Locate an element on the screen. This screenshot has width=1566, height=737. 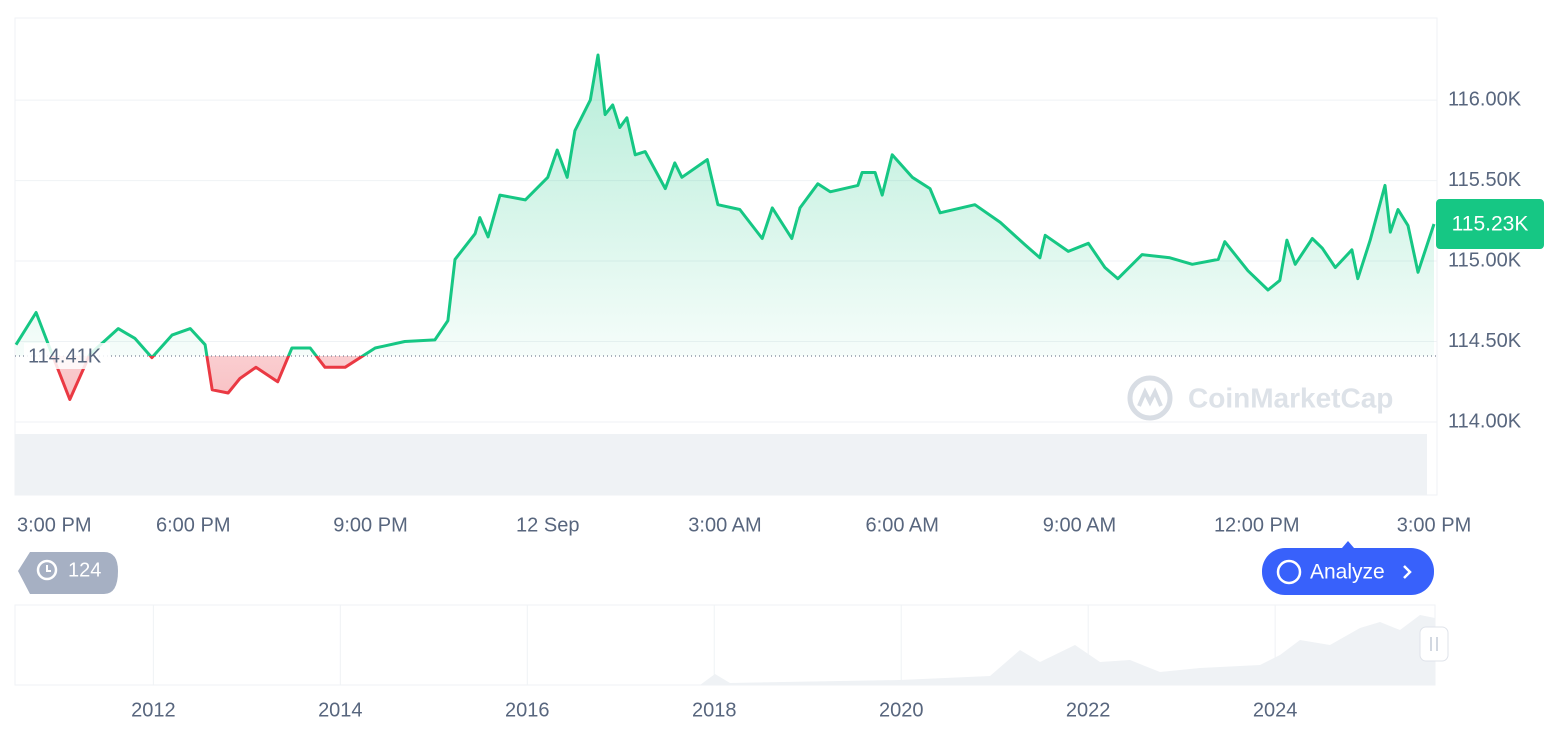
clock-hands is located at coordinates (48, 568).